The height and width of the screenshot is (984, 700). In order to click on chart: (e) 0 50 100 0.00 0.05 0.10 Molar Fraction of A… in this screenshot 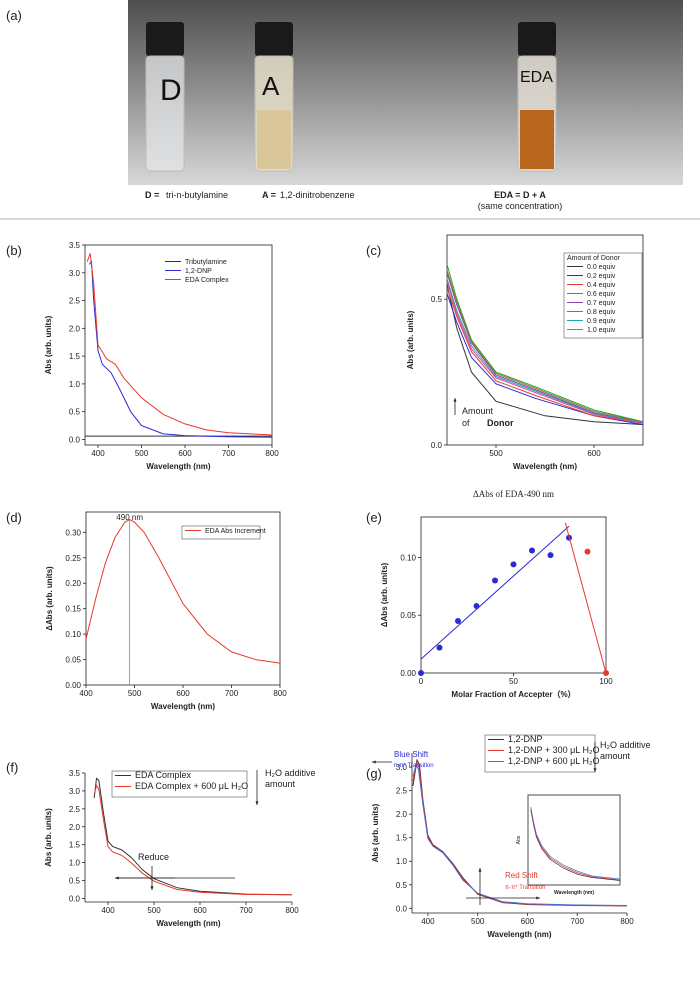, I will do `click(489, 594)`.